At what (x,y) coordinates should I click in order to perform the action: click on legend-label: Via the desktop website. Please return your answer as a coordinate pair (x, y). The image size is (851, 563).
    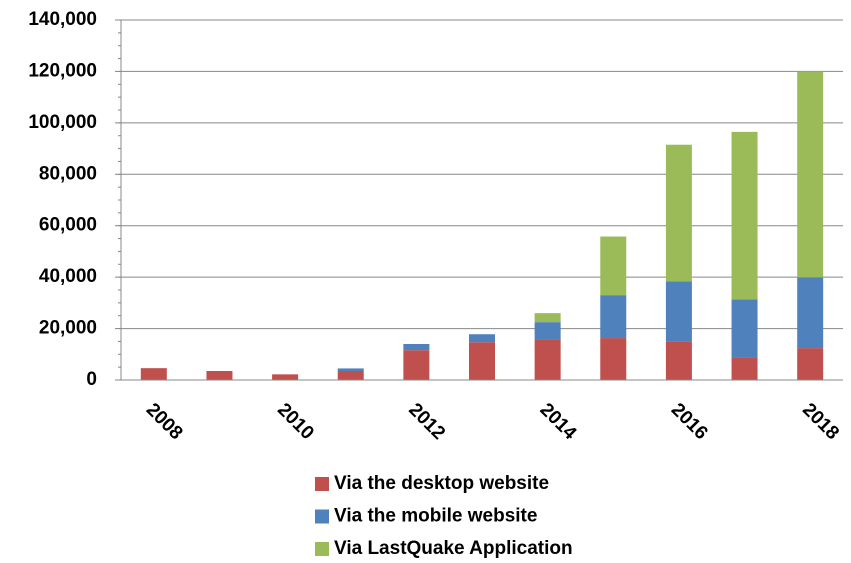
    Looking at the image, I should click on (441, 483).